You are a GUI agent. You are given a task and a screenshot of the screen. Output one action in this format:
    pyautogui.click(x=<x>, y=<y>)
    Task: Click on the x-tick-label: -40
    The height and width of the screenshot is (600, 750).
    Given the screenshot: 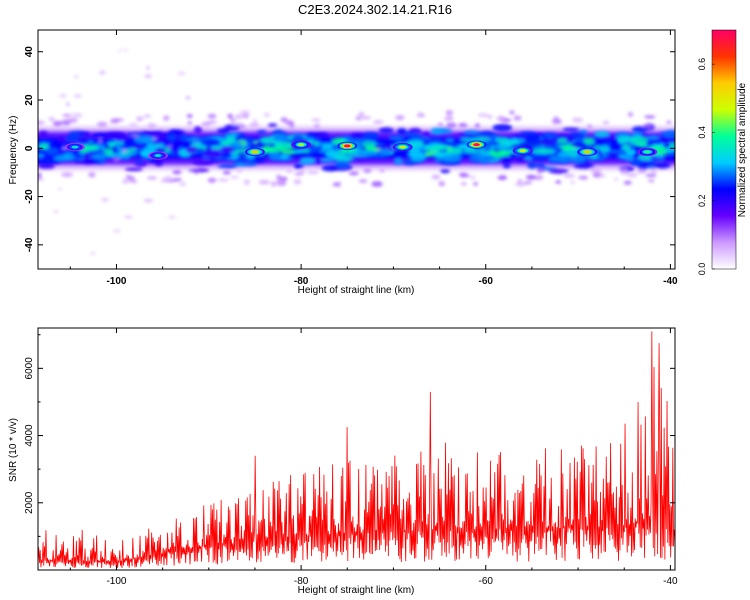 What is the action you would take?
    pyautogui.click(x=670, y=281)
    